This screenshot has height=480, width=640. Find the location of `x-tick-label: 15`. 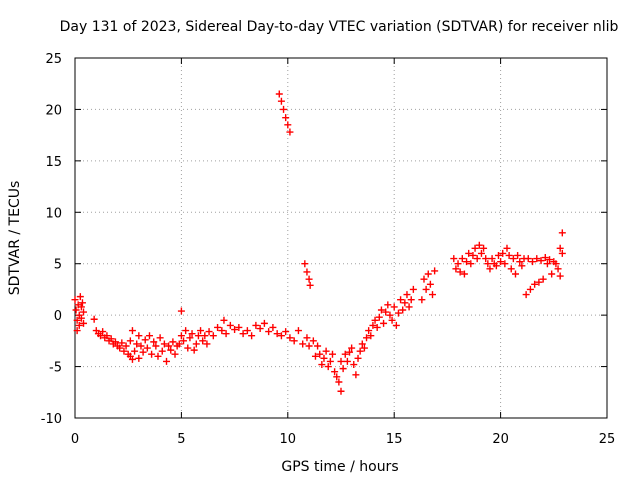

x-tick-label: 15 is located at coordinates (394, 439).